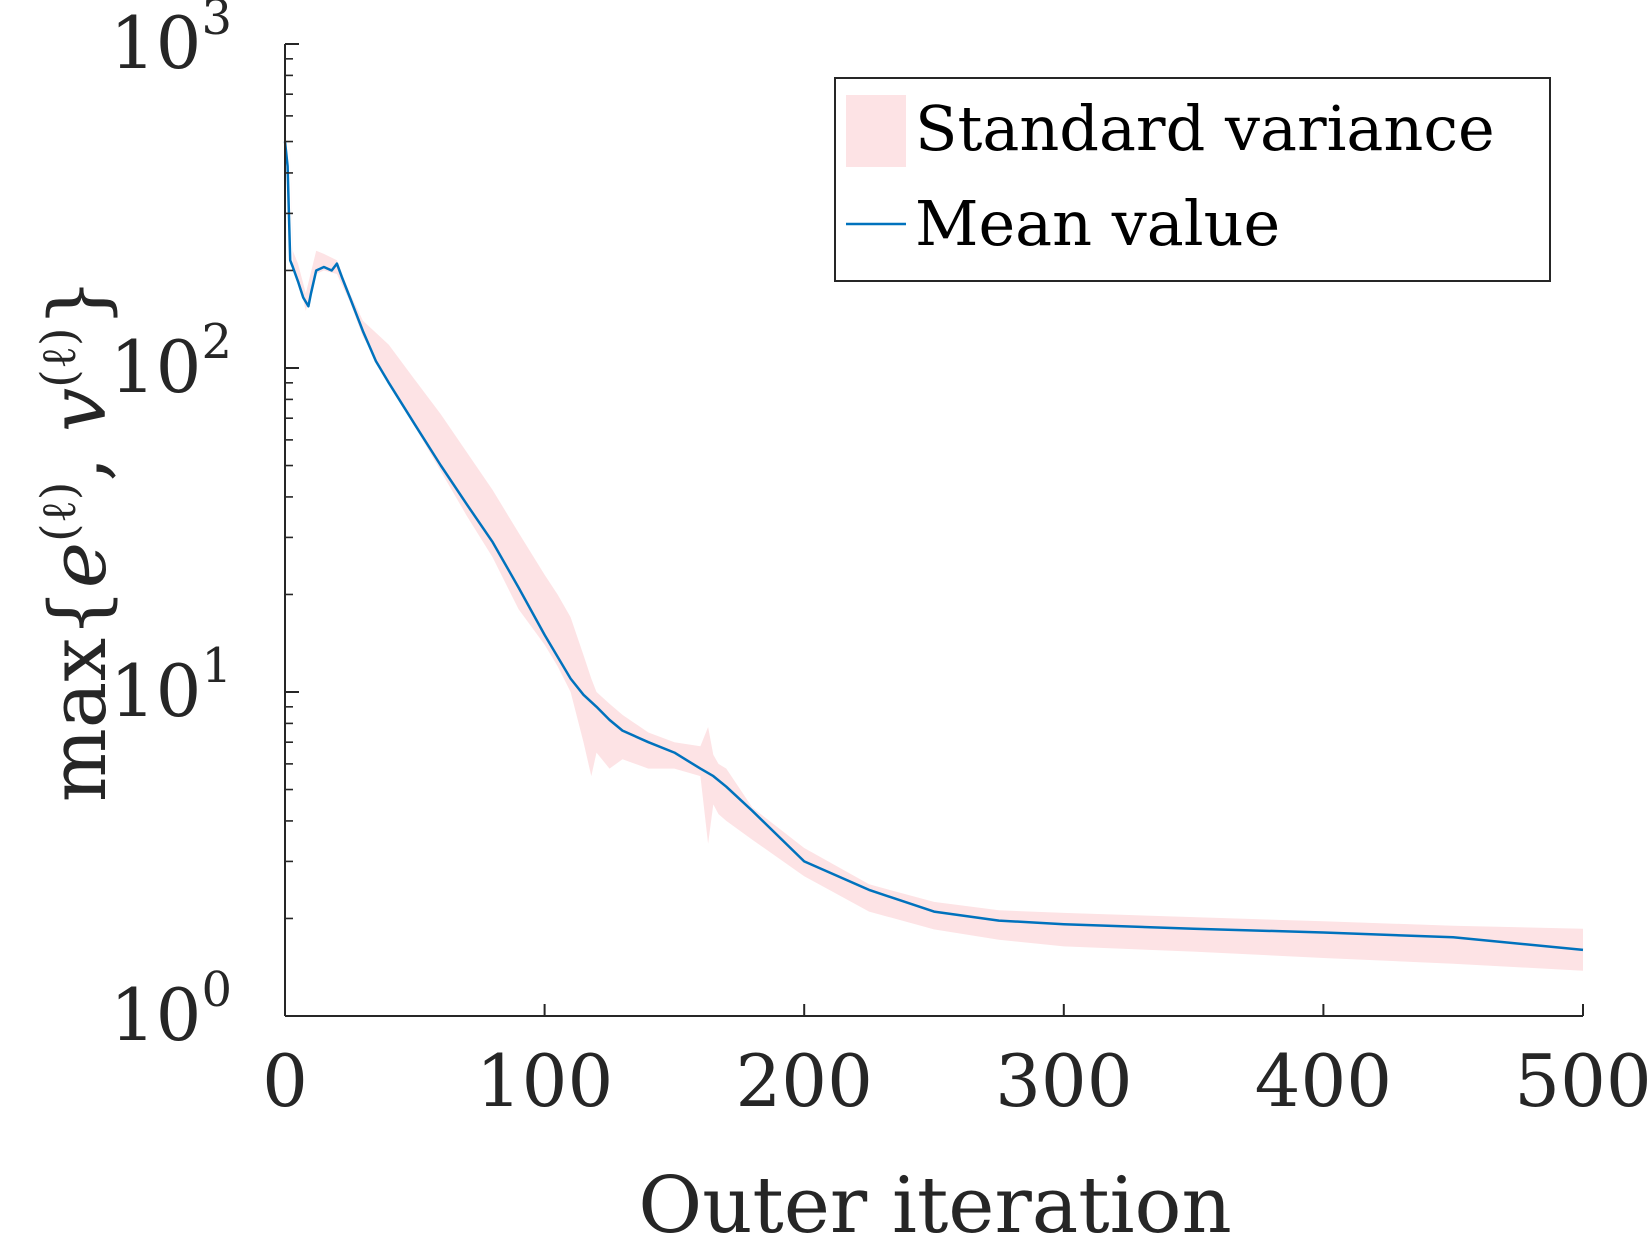  Describe the element at coordinates (204, 528) in the screenshot. I see `y-ticks: 10⁰ 10¹ 10² 103` at that location.